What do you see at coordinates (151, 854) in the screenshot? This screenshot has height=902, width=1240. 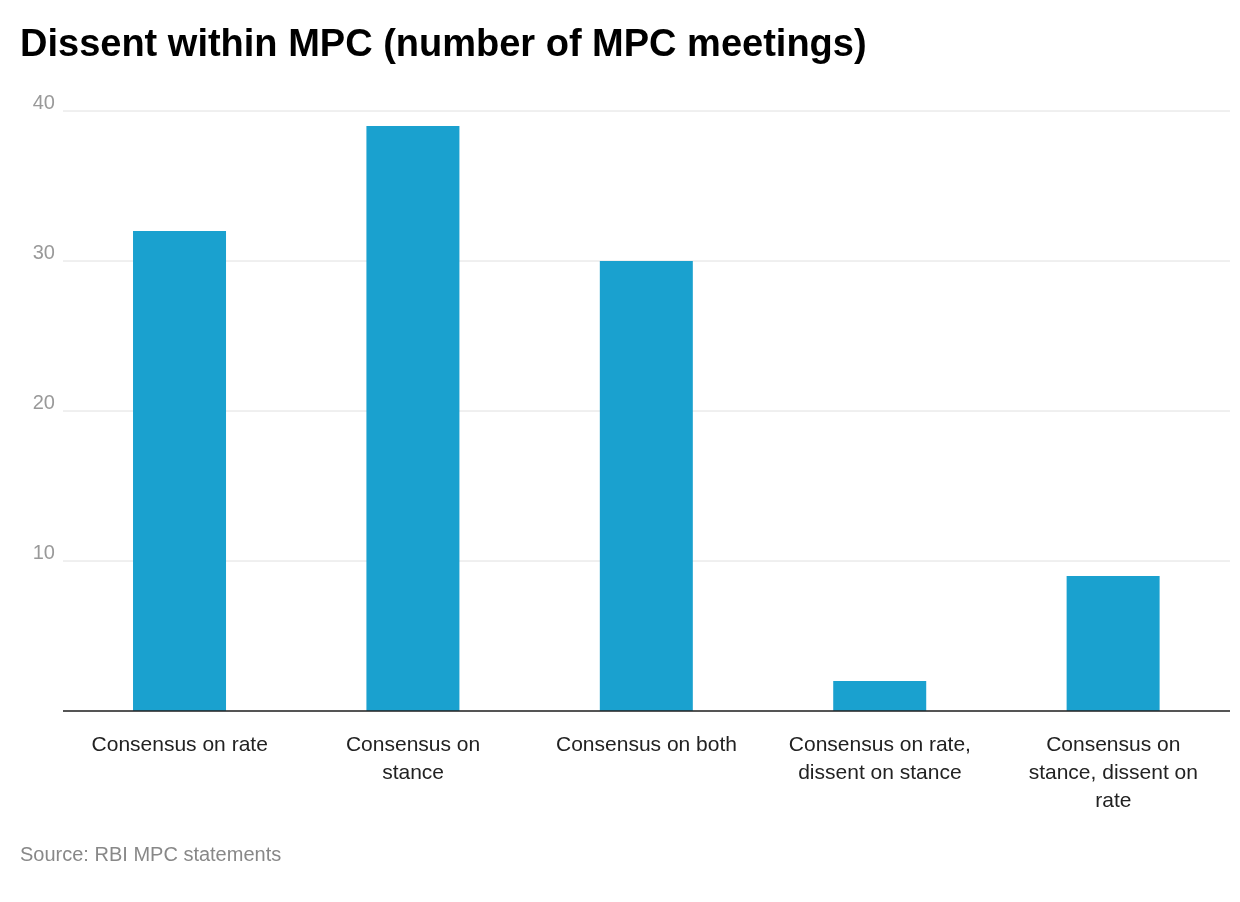 I see `source-note: Source: RBI MPC statements` at bounding box center [151, 854].